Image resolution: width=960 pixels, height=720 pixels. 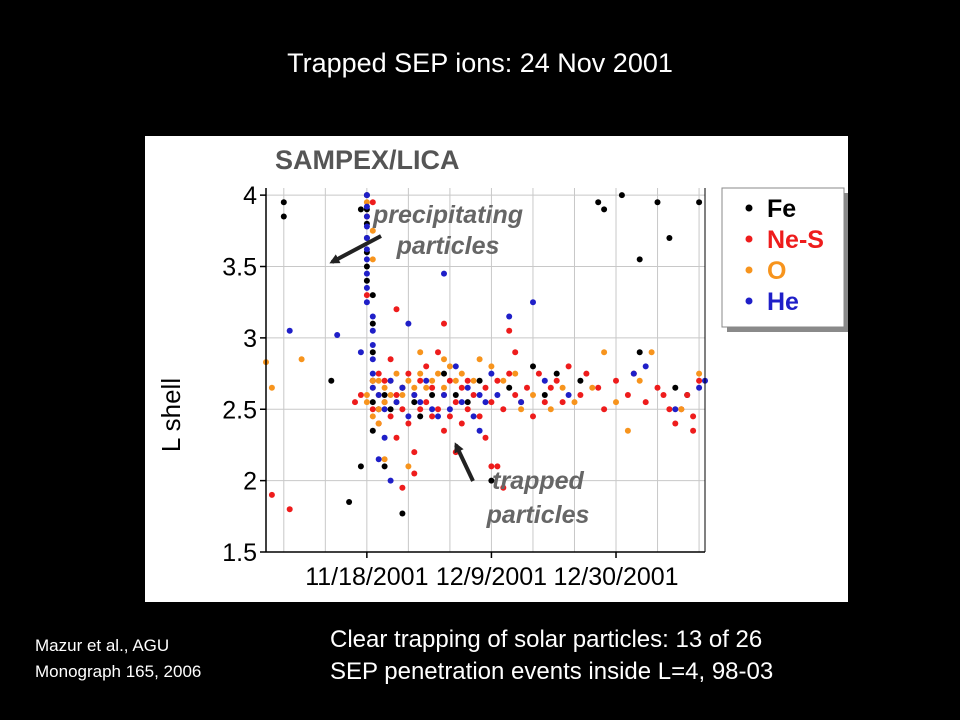 What do you see at coordinates (250, 196) in the screenshot?
I see `y-tick-label: 4` at bounding box center [250, 196].